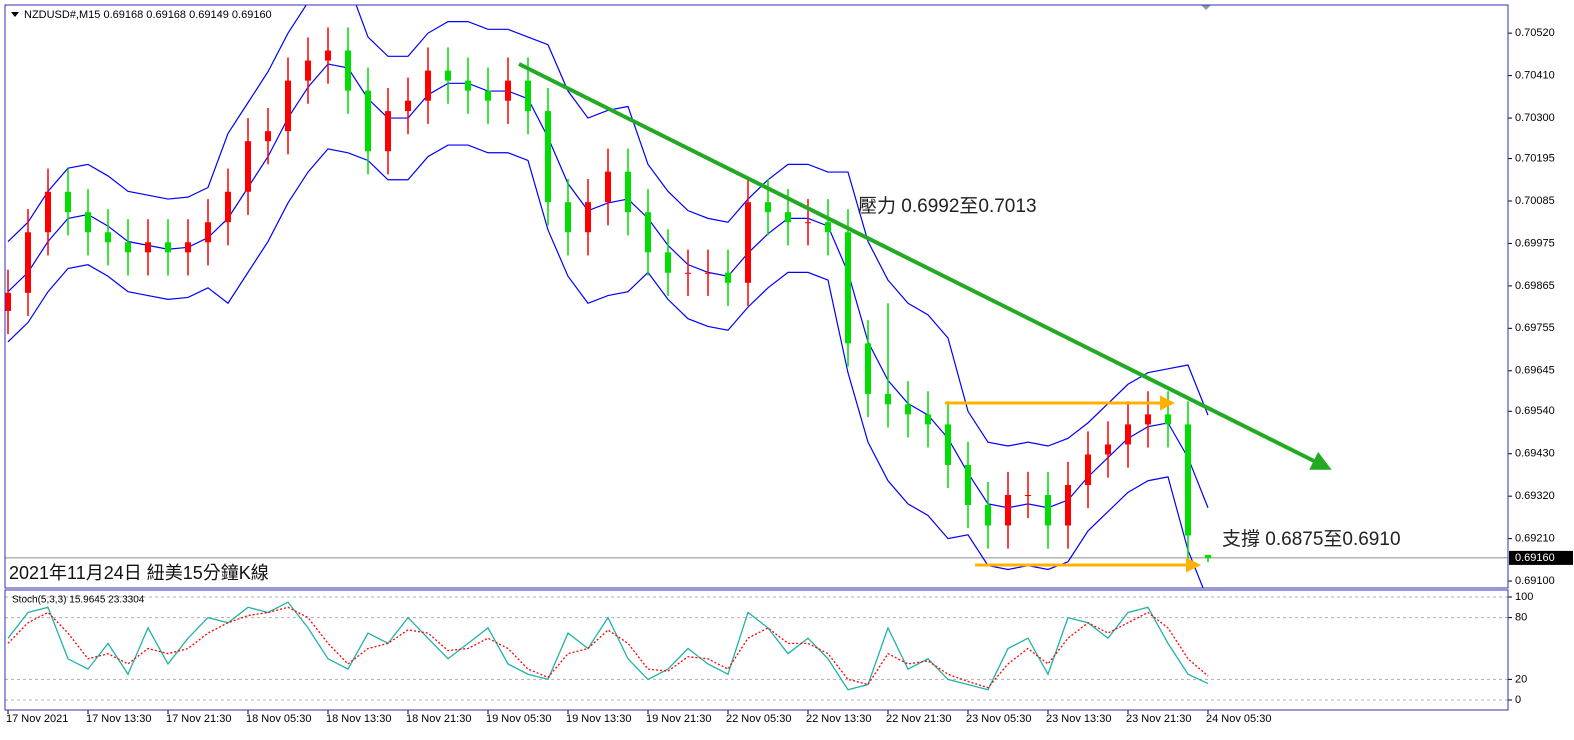 This screenshot has width=1574, height=740. I want to click on stoch-title: Stoch(5,3,3) 15.9645 23.3304, so click(78, 600).